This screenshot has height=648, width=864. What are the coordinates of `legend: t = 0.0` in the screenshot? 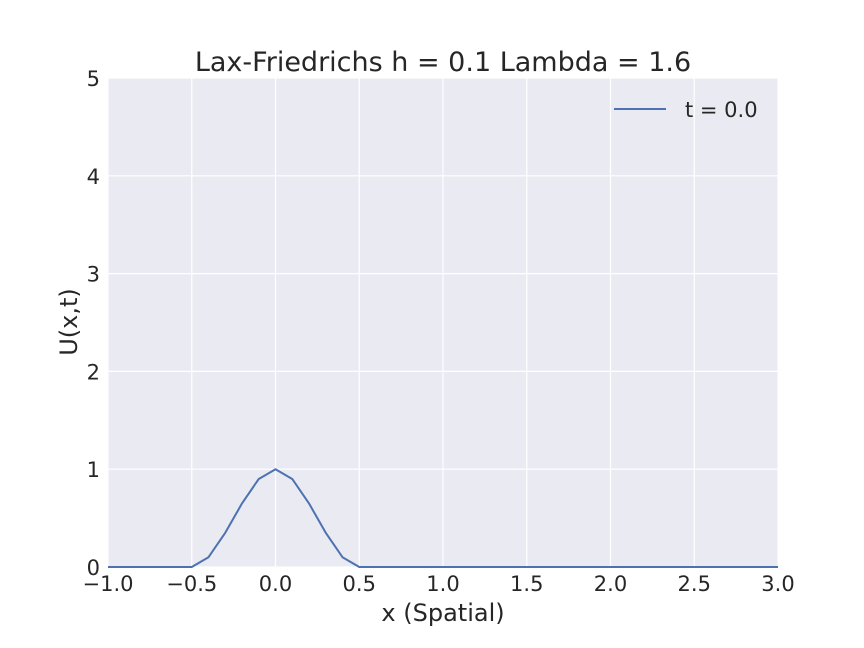 It's located at (686, 110).